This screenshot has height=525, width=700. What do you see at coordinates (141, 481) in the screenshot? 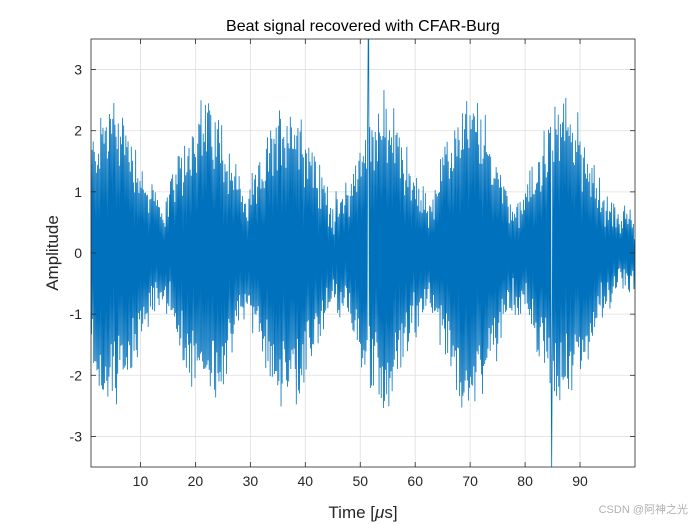
I see `x-tick-label: 10` at bounding box center [141, 481].